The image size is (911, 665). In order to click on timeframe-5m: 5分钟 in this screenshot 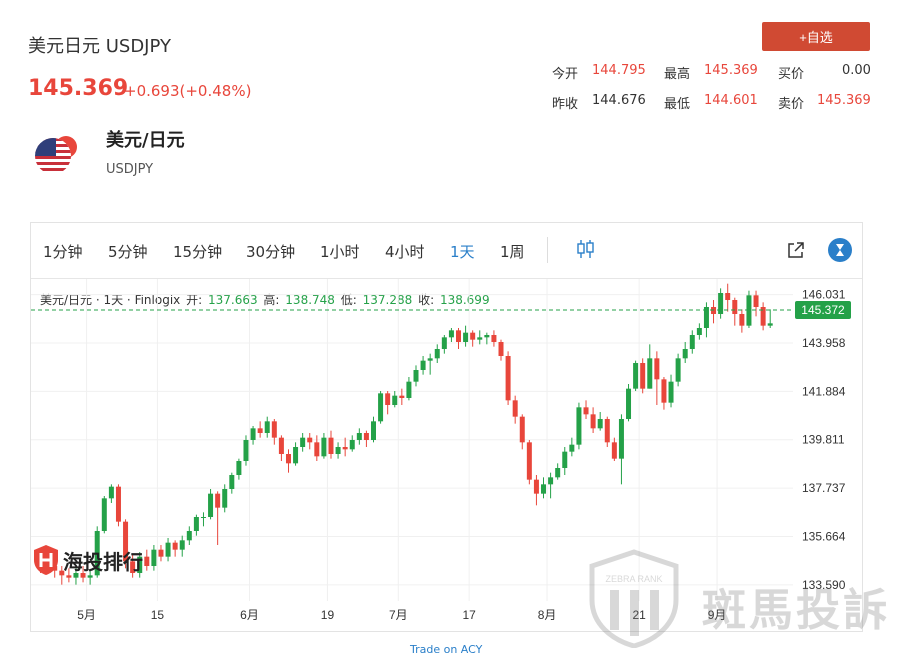, I will do `click(128, 252)`.